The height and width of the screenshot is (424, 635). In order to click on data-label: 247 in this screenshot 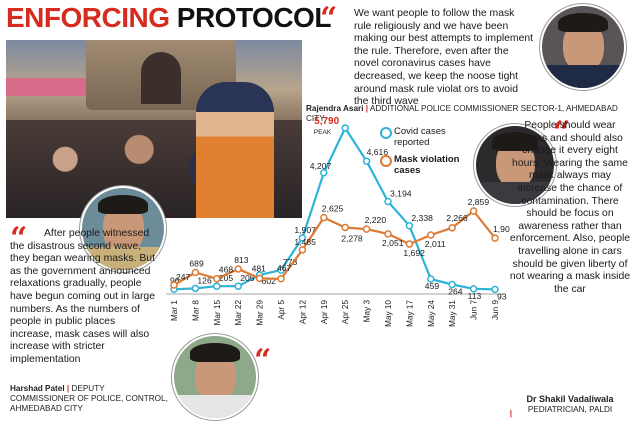, I will do `click(183, 277)`.